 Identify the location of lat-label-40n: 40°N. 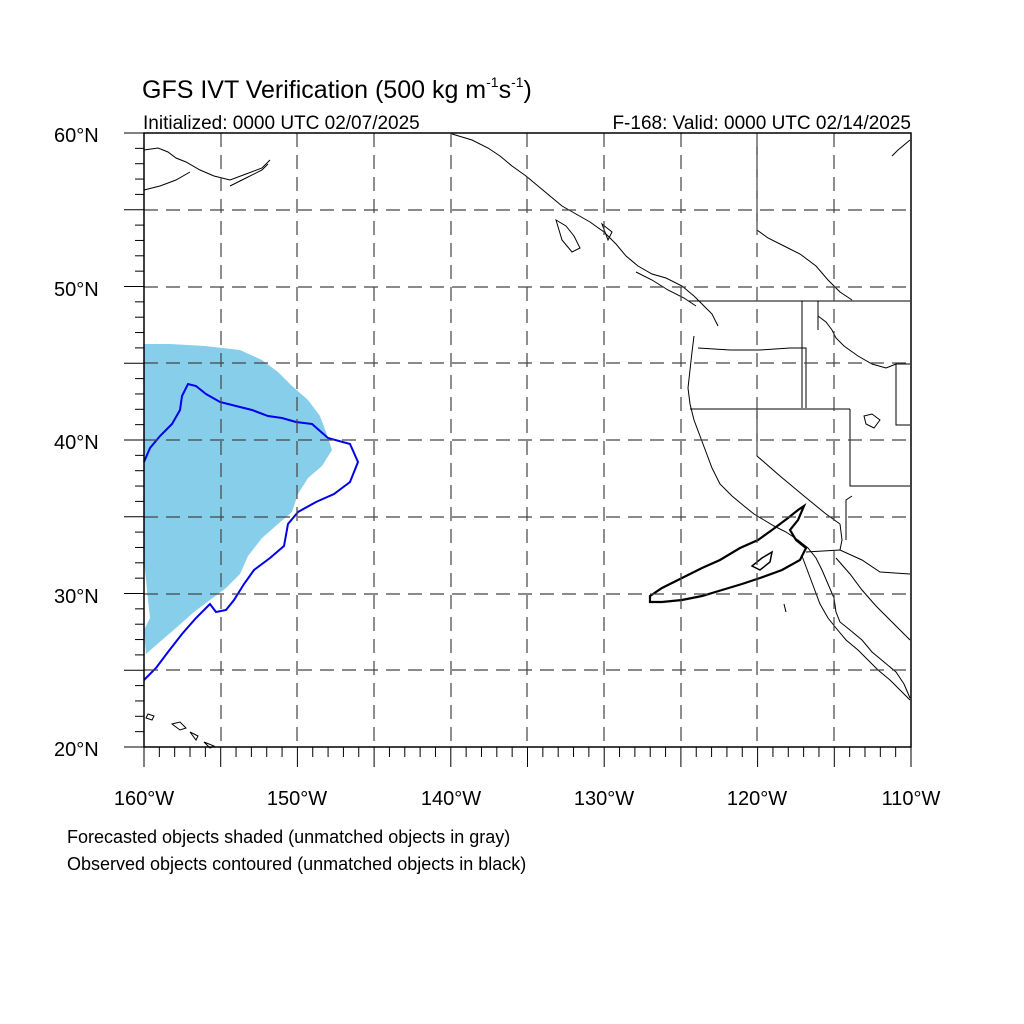
(76, 443).